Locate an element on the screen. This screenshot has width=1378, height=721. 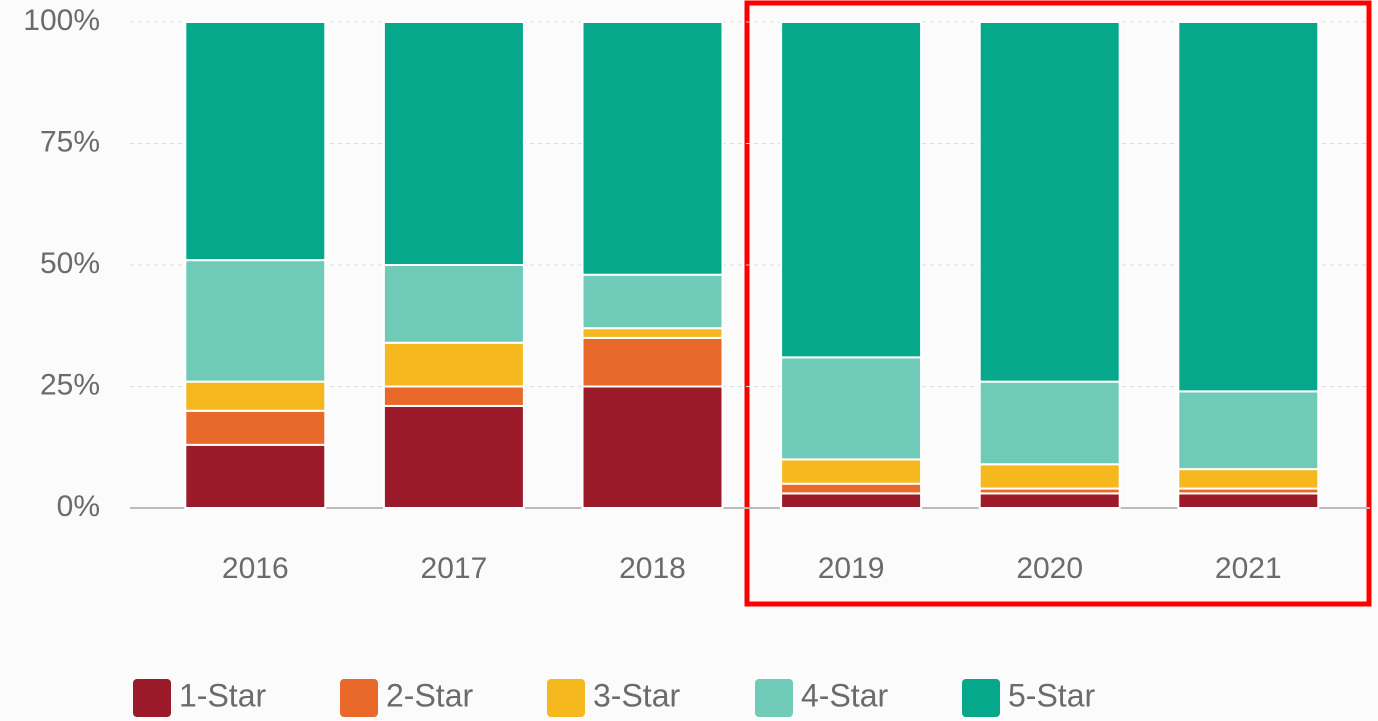
x-tick-label: 2021 is located at coordinates (1248, 568).